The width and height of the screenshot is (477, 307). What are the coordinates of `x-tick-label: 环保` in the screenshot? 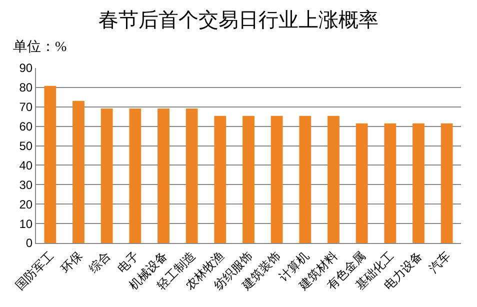 It's located at (71, 262).